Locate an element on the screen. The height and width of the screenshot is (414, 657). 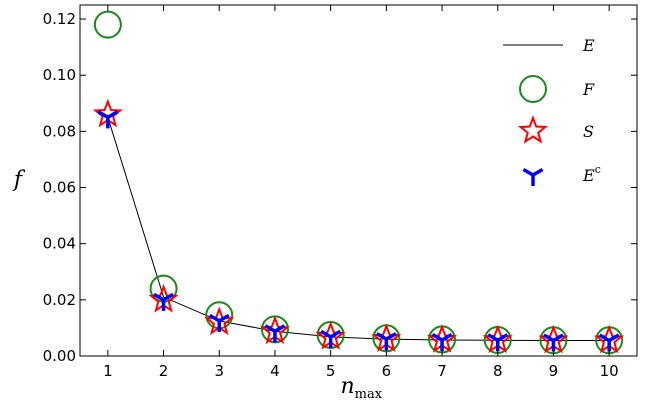
y-tick-label: 0.04 is located at coordinates (59, 244).